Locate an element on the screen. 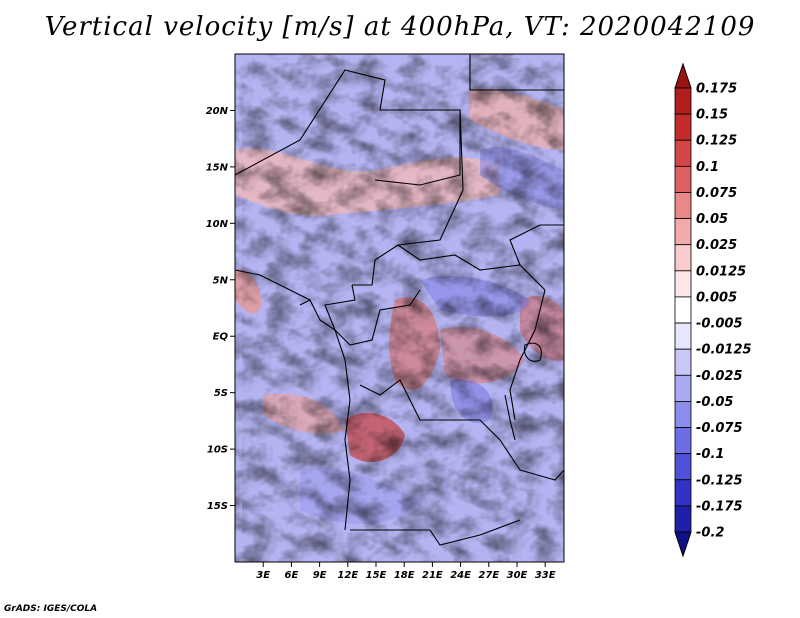 The image size is (800, 618). y-tick-label: EQ is located at coordinates (221, 337).